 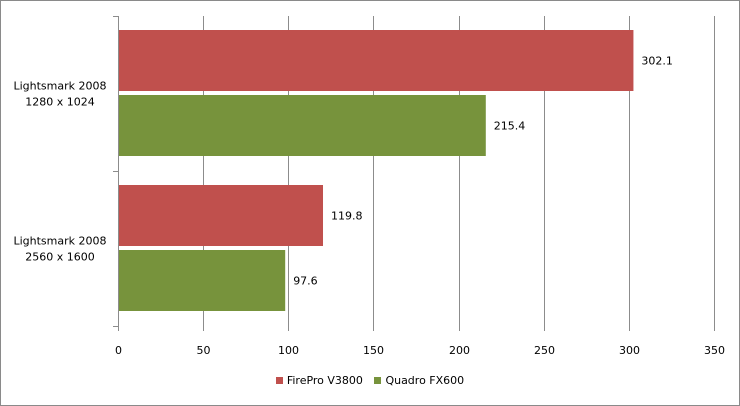 I want to click on data-label: 97.6, so click(x=305, y=281).